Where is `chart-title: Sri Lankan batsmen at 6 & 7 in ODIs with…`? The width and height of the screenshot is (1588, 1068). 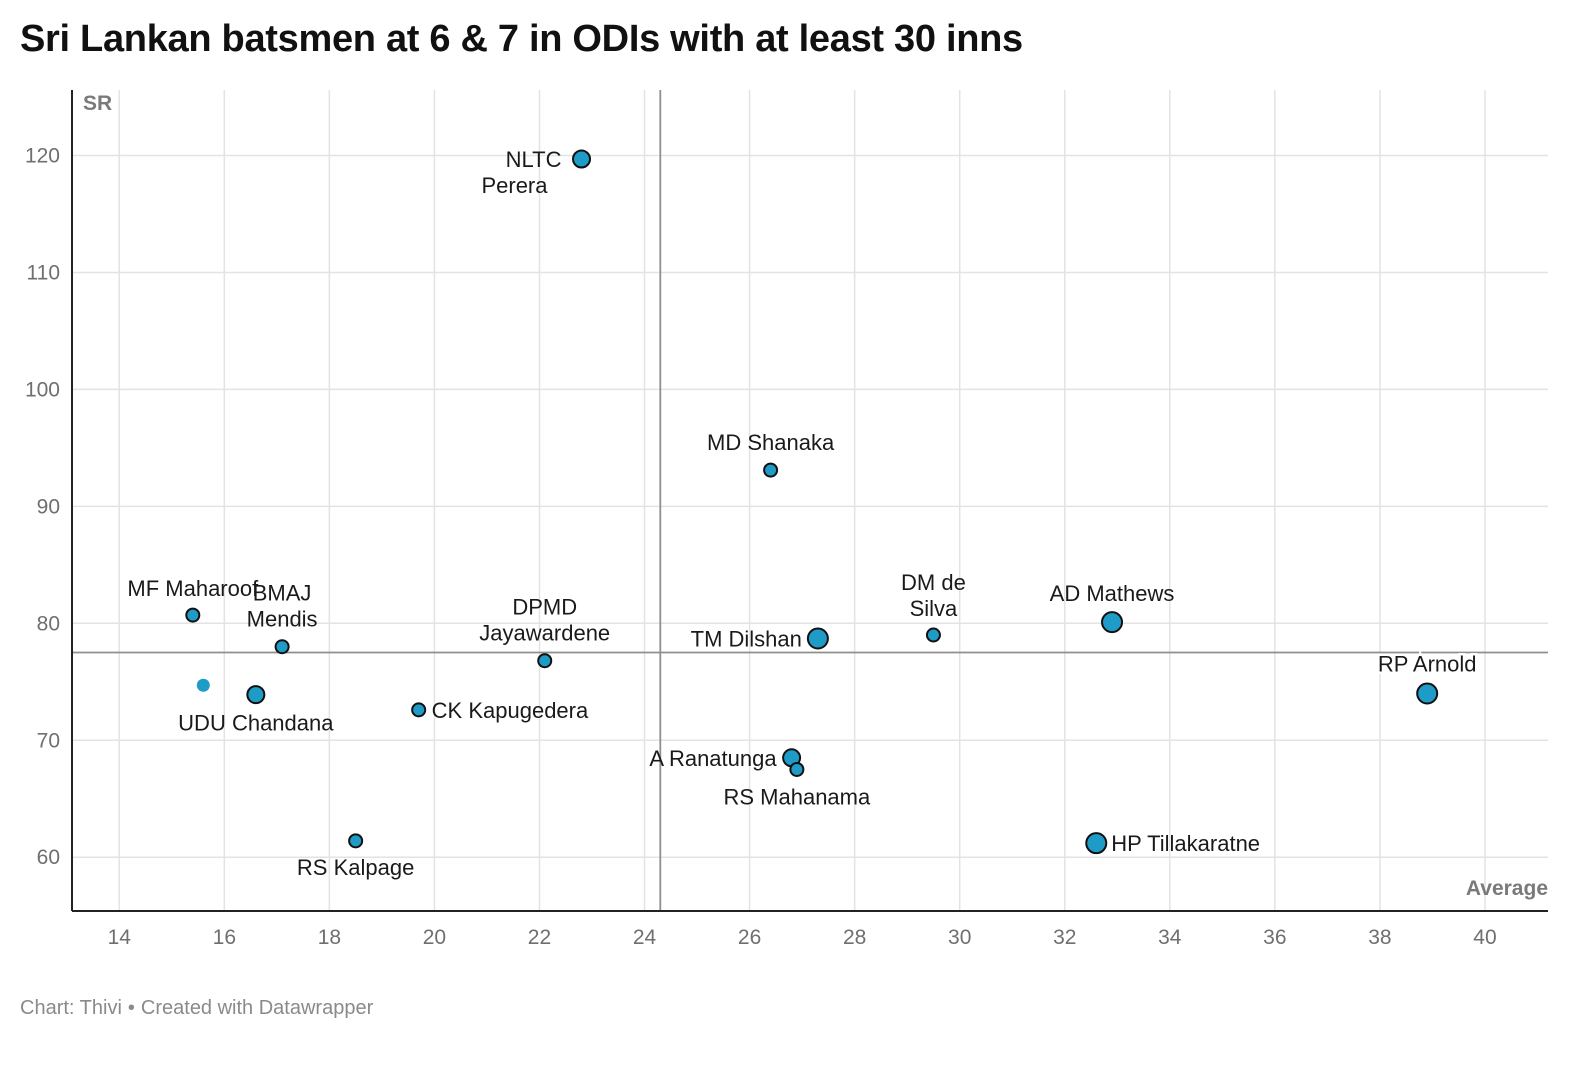 chart-title: Sri Lankan batsmen at 6 & 7 in ODIs with… is located at coordinates (521, 39).